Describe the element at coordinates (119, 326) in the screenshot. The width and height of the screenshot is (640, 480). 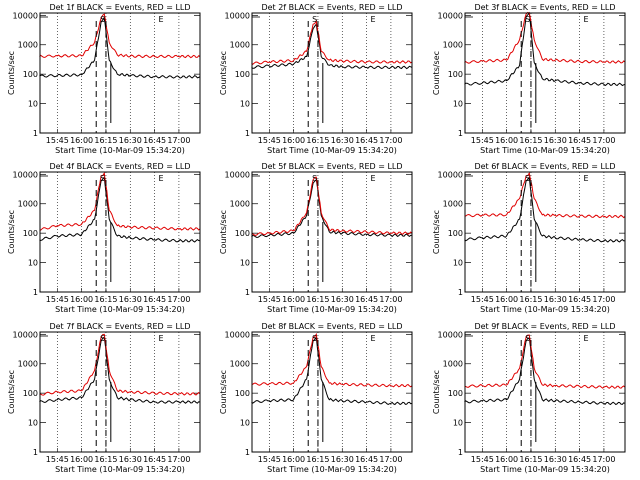
I see `panel-title: Det 7f BLACK = Events, RED = LLD` at that location.